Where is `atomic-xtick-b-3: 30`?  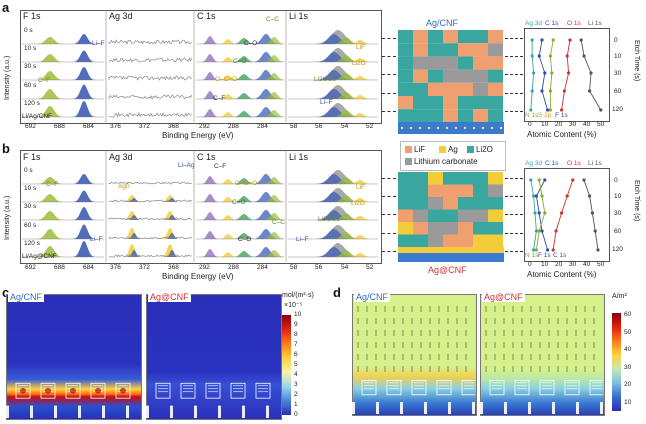
atomic-xtick-b-3: 30 is located at coordinates (573, 264).